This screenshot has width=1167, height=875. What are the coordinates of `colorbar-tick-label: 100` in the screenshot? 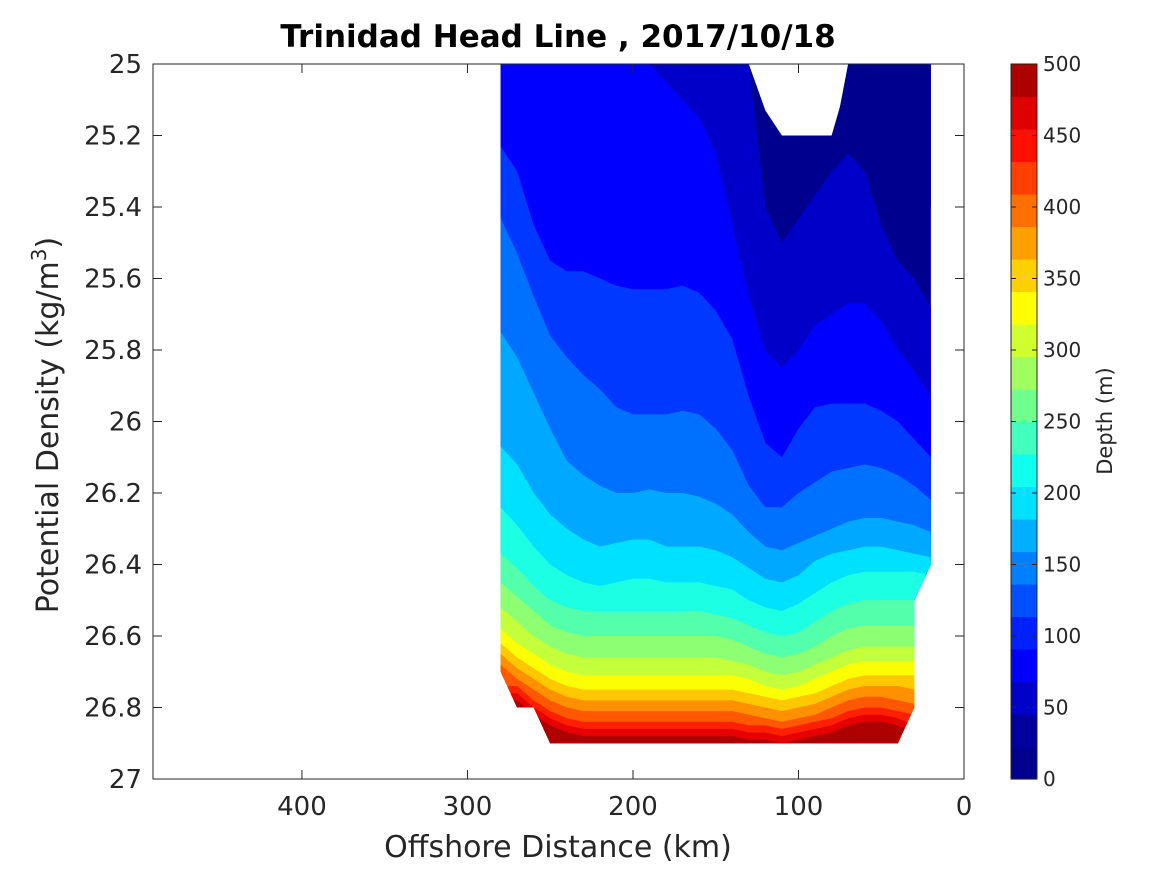 It's located at (1062, 636).